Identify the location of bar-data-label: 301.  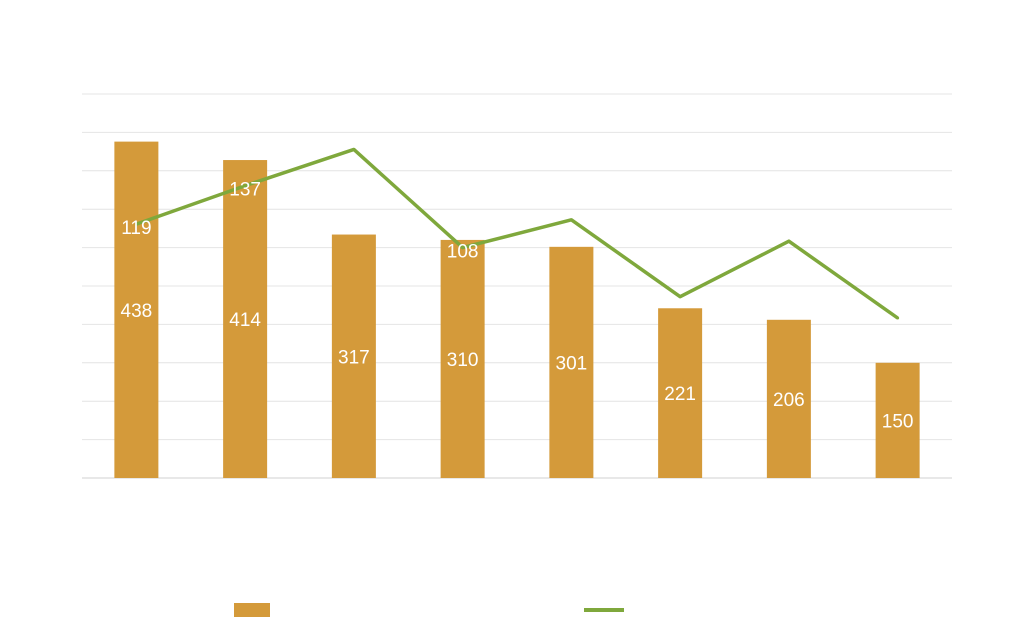
(572, 363).